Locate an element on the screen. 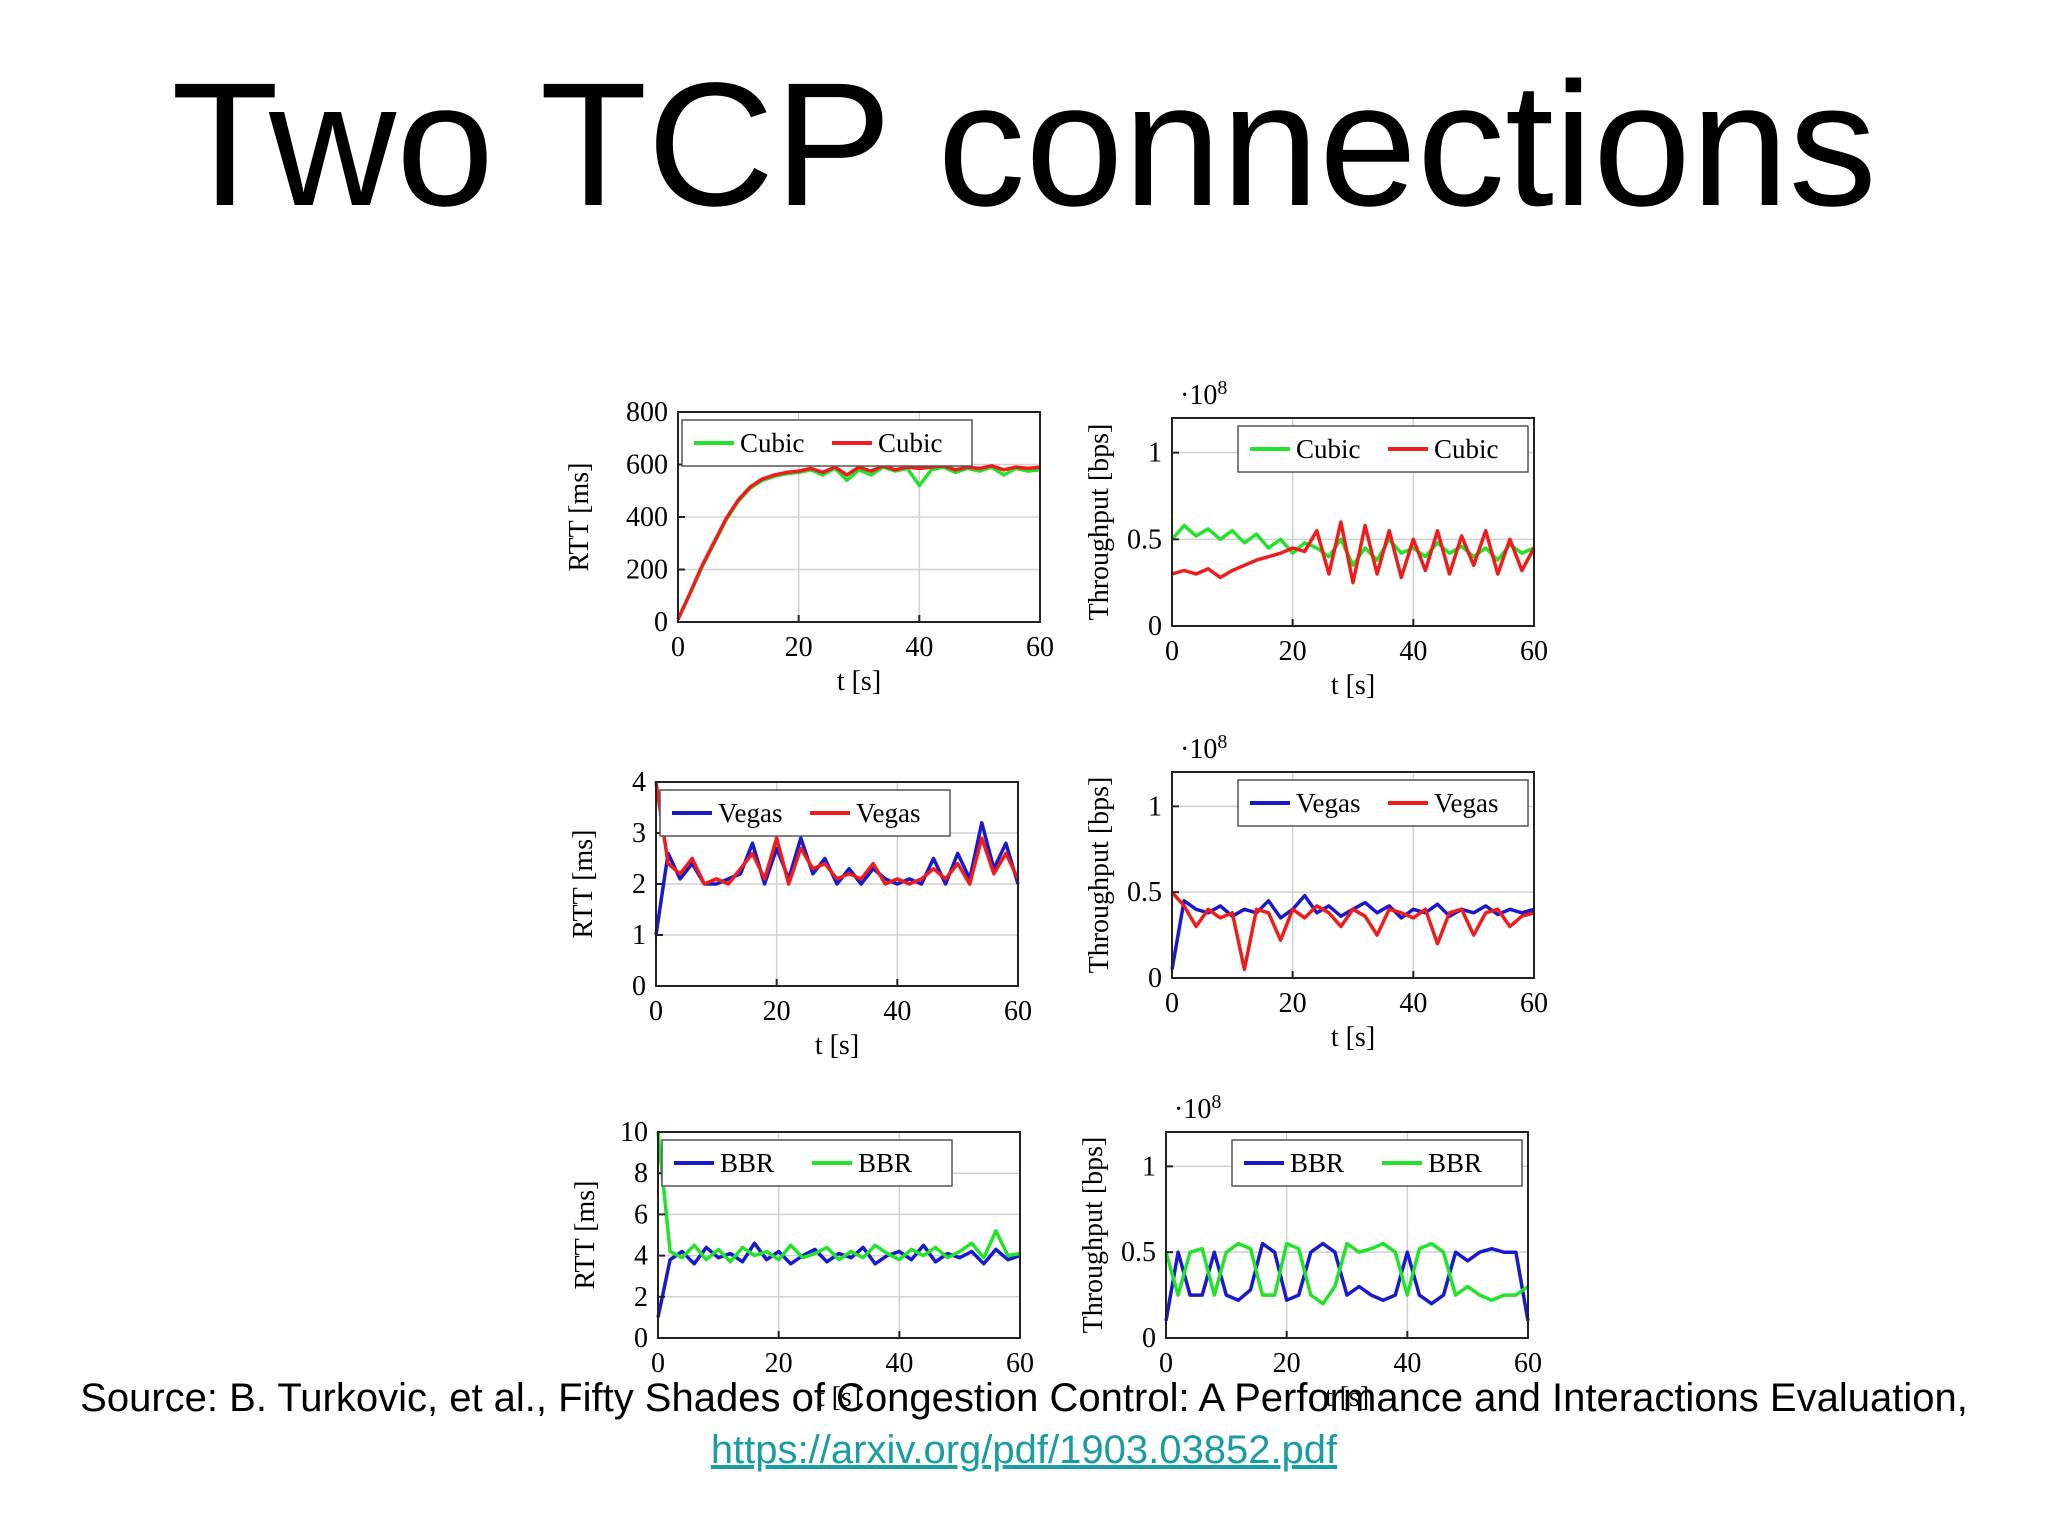 Image resolution: width=2048 pixels, height=1536 pixels. y-tick-label: 800 is located at coordinates (647, 412).